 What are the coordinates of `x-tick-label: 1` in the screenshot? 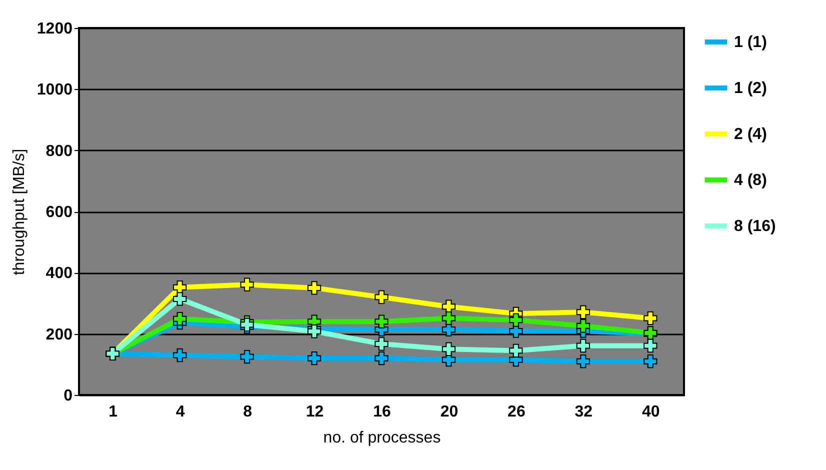 It's located at (113, 412).